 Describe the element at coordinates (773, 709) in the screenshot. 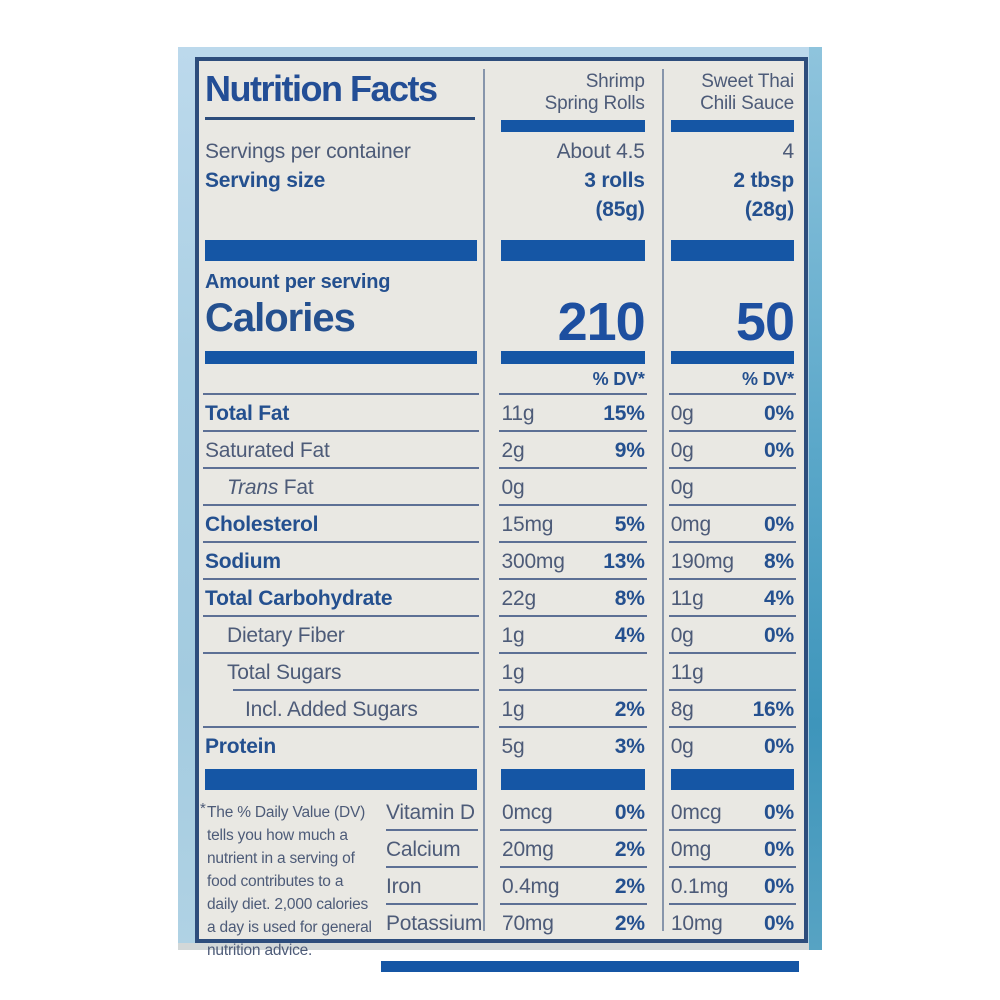

I see `col2-percent: 16%` at that location.